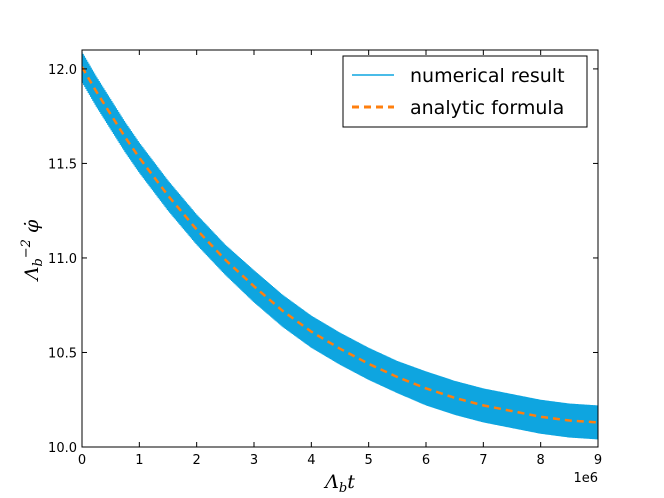 The image size is (664, 498). Describe the element at coordinates (598, 460) in the screenshot. I see `x-tick-label: 9` at that location.